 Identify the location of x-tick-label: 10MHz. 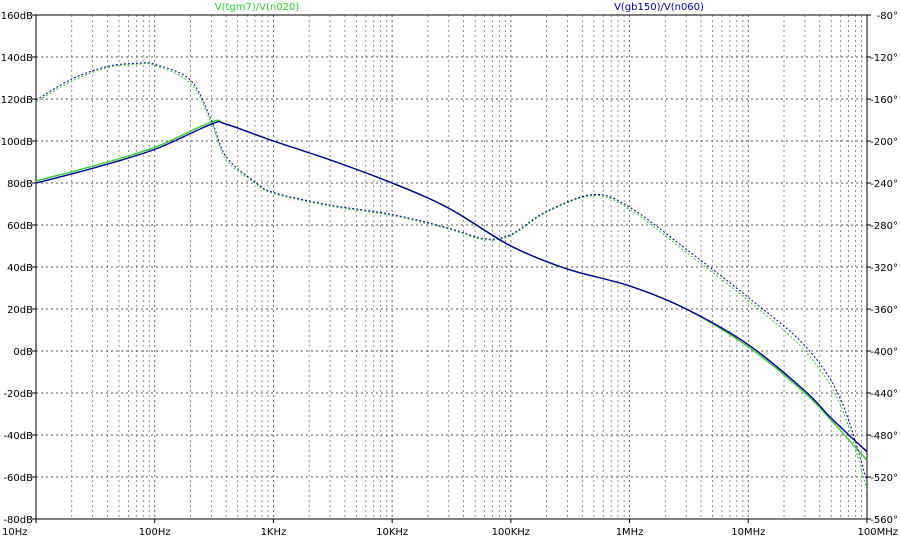
(748, 532).